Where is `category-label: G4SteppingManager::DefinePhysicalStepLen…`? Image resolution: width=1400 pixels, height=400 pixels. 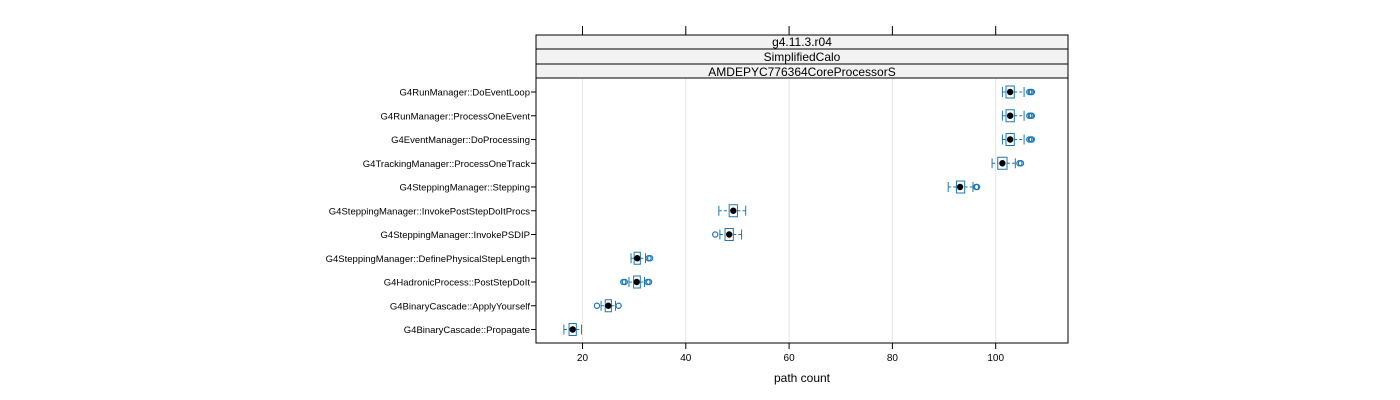
category-label: G4SteppingManager::DefinePhysicalStepLen… is located at coordinates (428, 259).